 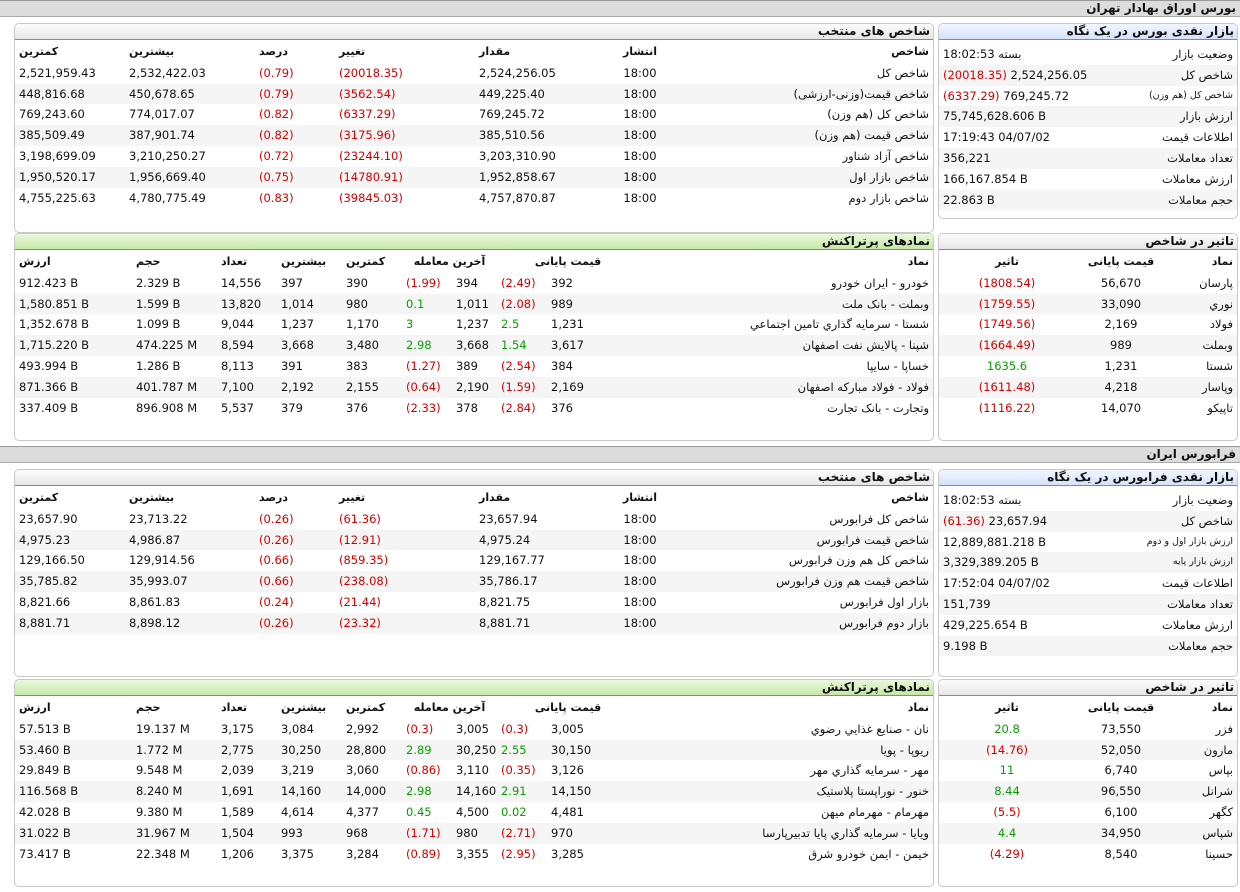 I want to click on high: 4,614, so click(x=297, y=811).